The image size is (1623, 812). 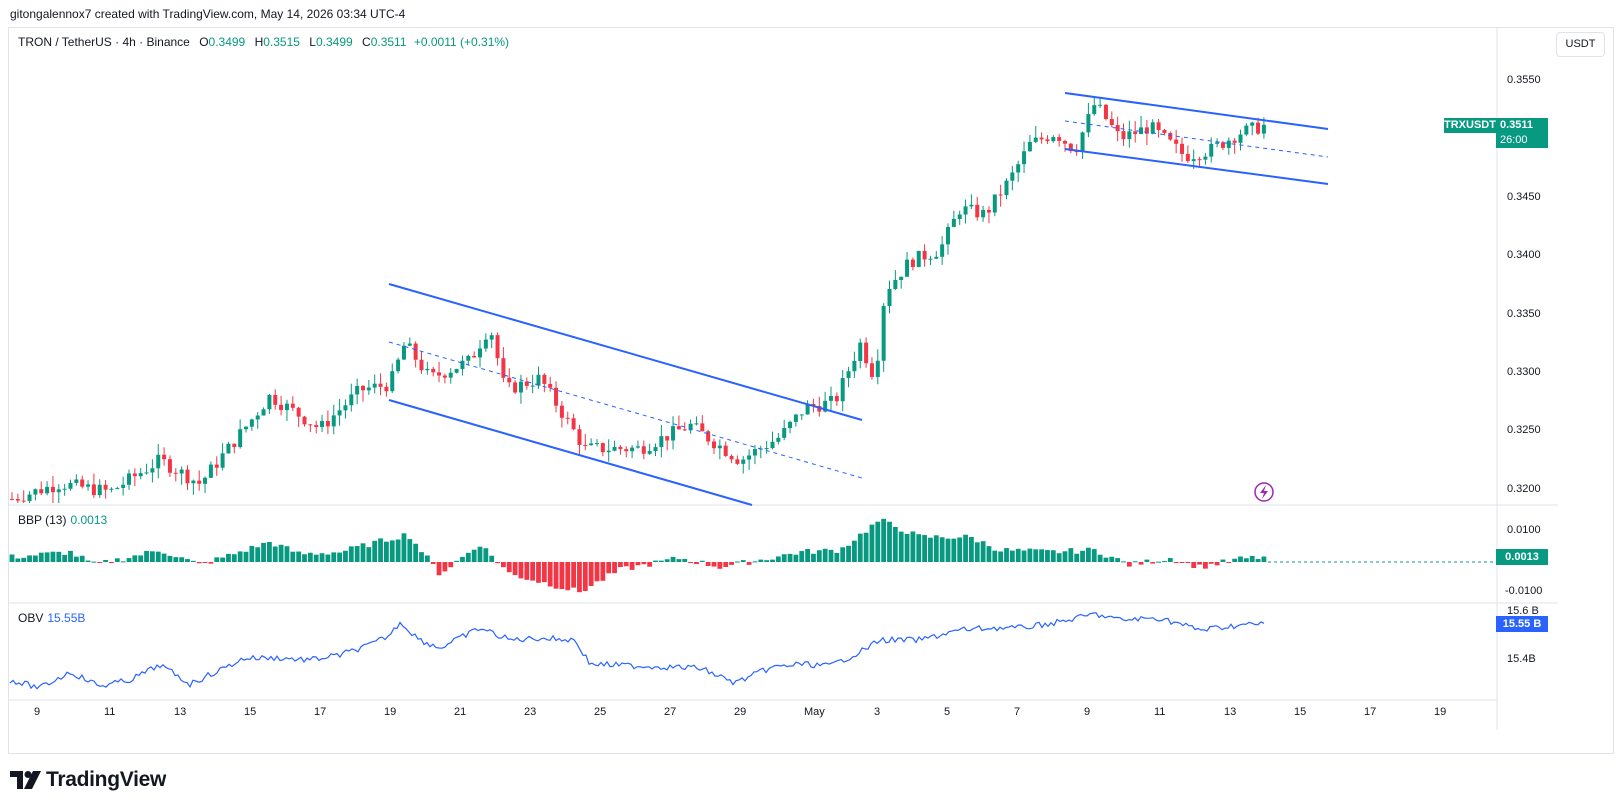 What do you see at coordinates (1524, 530) in the screenshot?
I see `bbp-tick: 0.0100` at bounding box center [1524, 530].